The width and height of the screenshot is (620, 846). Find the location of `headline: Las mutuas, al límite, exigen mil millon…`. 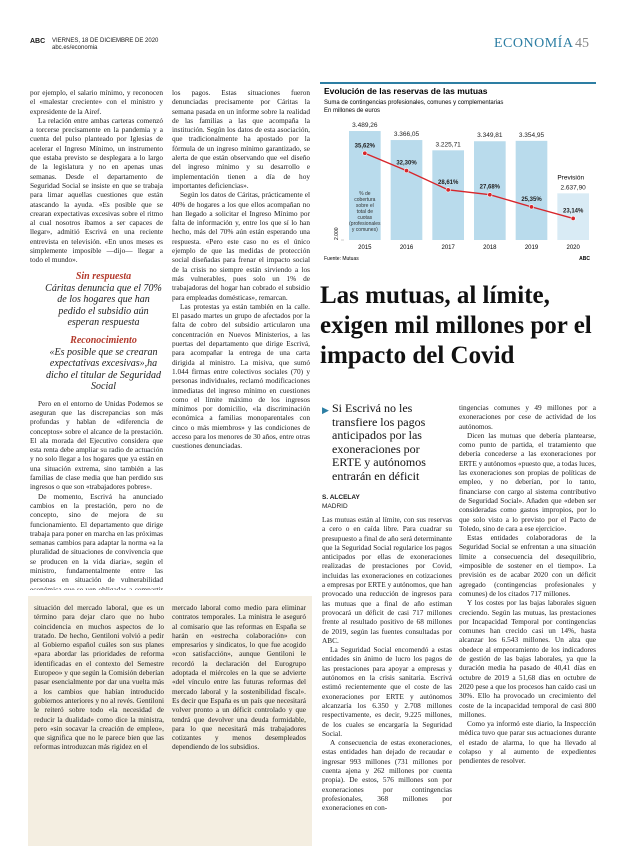

headline: Las mutuas, al límite, exigen mil millon… is located at coordinates (456, 325).